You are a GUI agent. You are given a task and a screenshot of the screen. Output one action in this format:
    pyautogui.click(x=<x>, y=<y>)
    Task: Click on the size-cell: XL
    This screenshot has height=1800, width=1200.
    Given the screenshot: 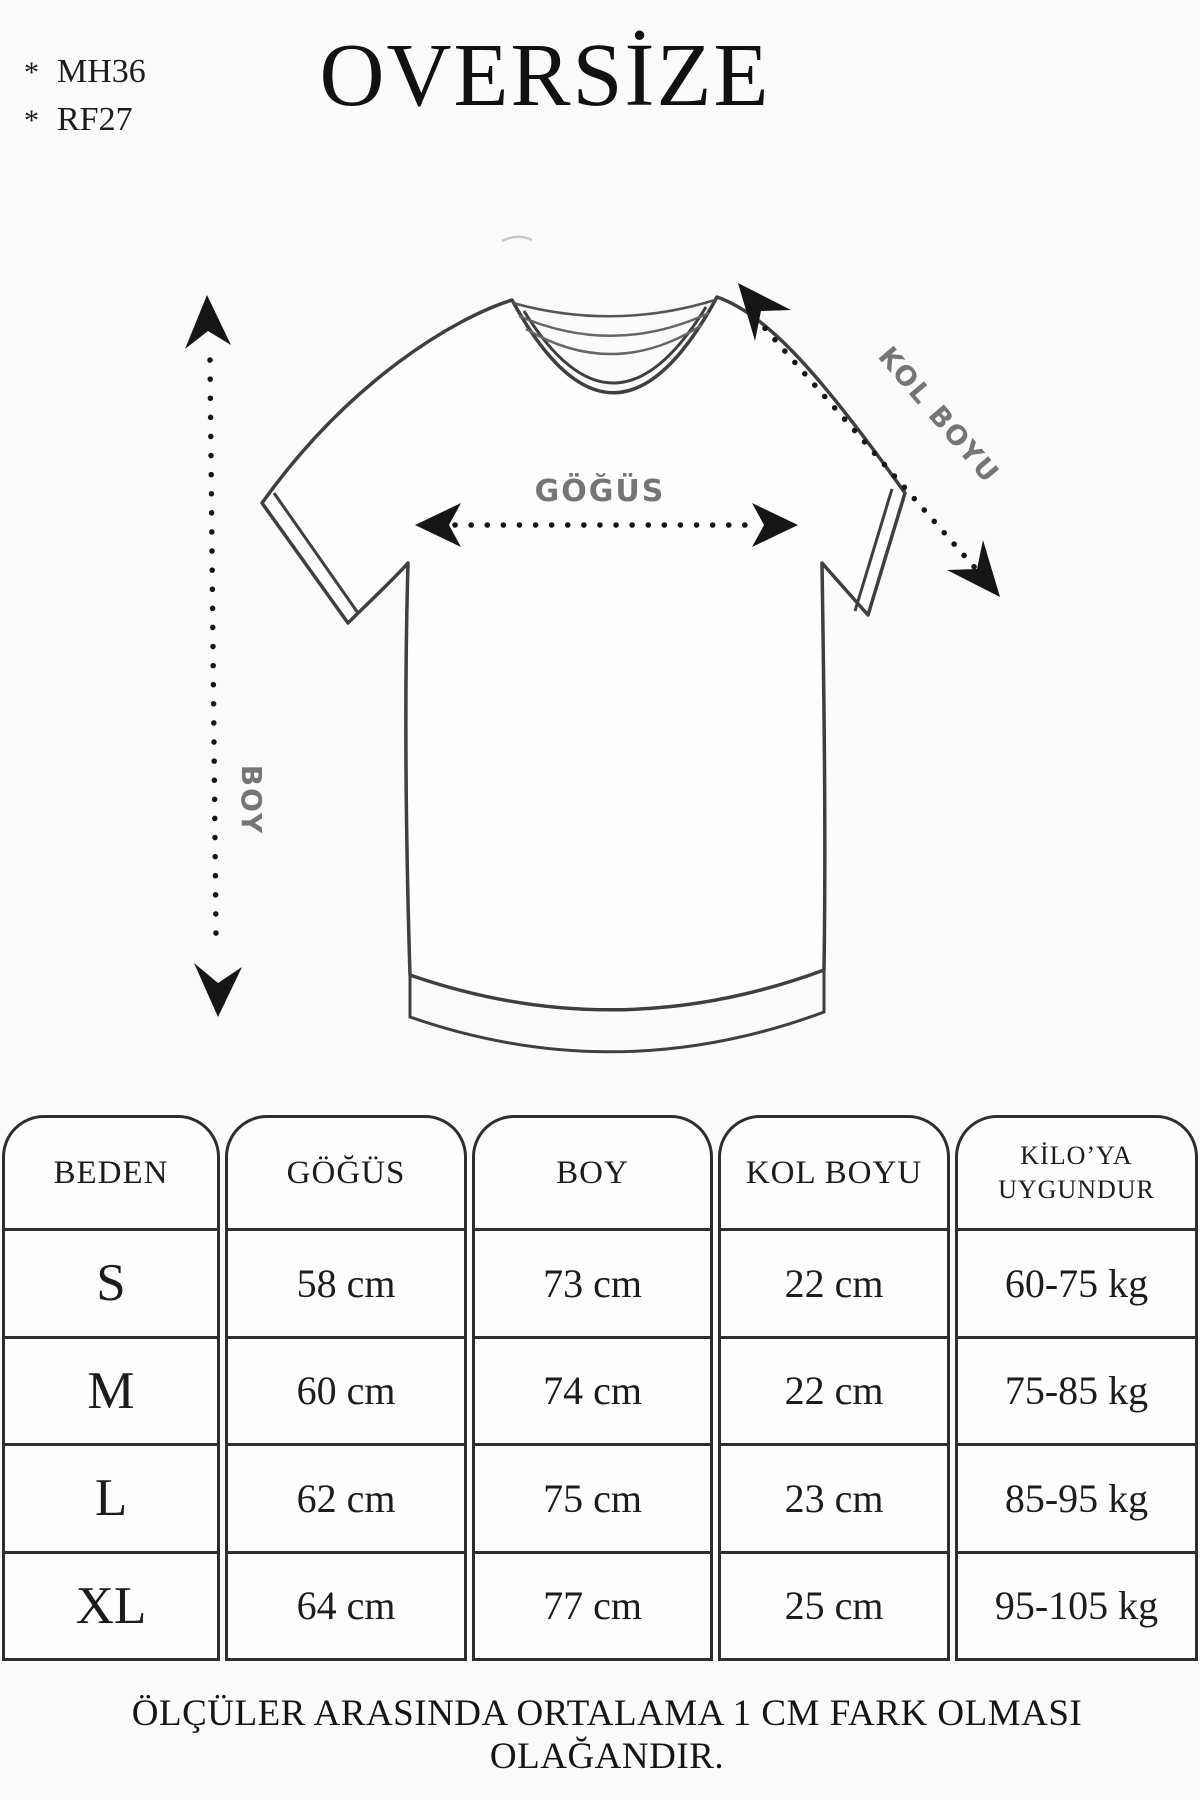 What is the action you would take?
    pyautogui.click(x=111, y=1604)
    